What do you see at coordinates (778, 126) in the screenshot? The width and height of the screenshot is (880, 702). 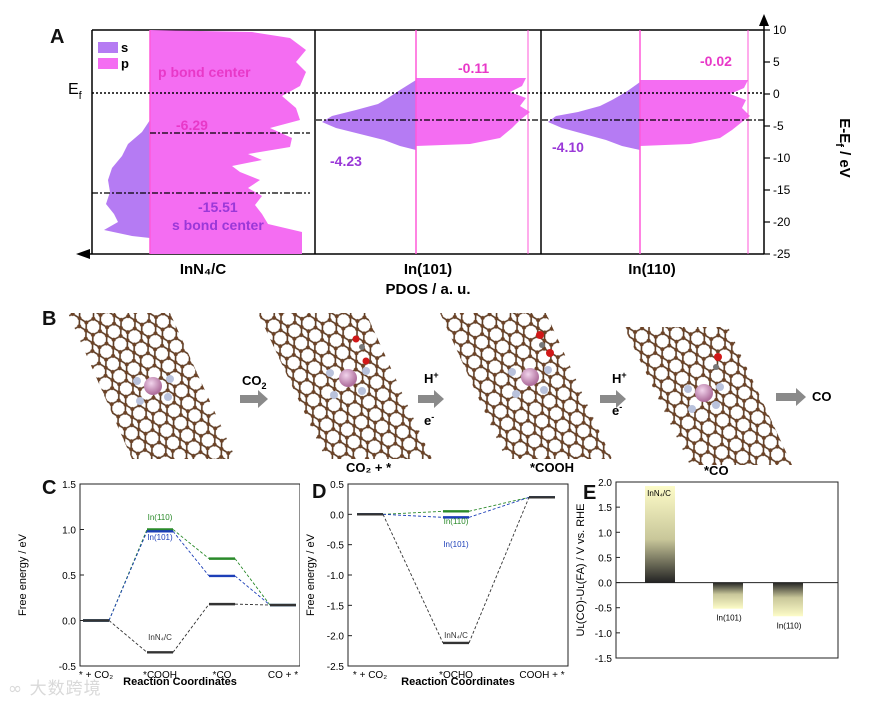 I see `y-tick-label: -5` at bounding box center [778, 126].